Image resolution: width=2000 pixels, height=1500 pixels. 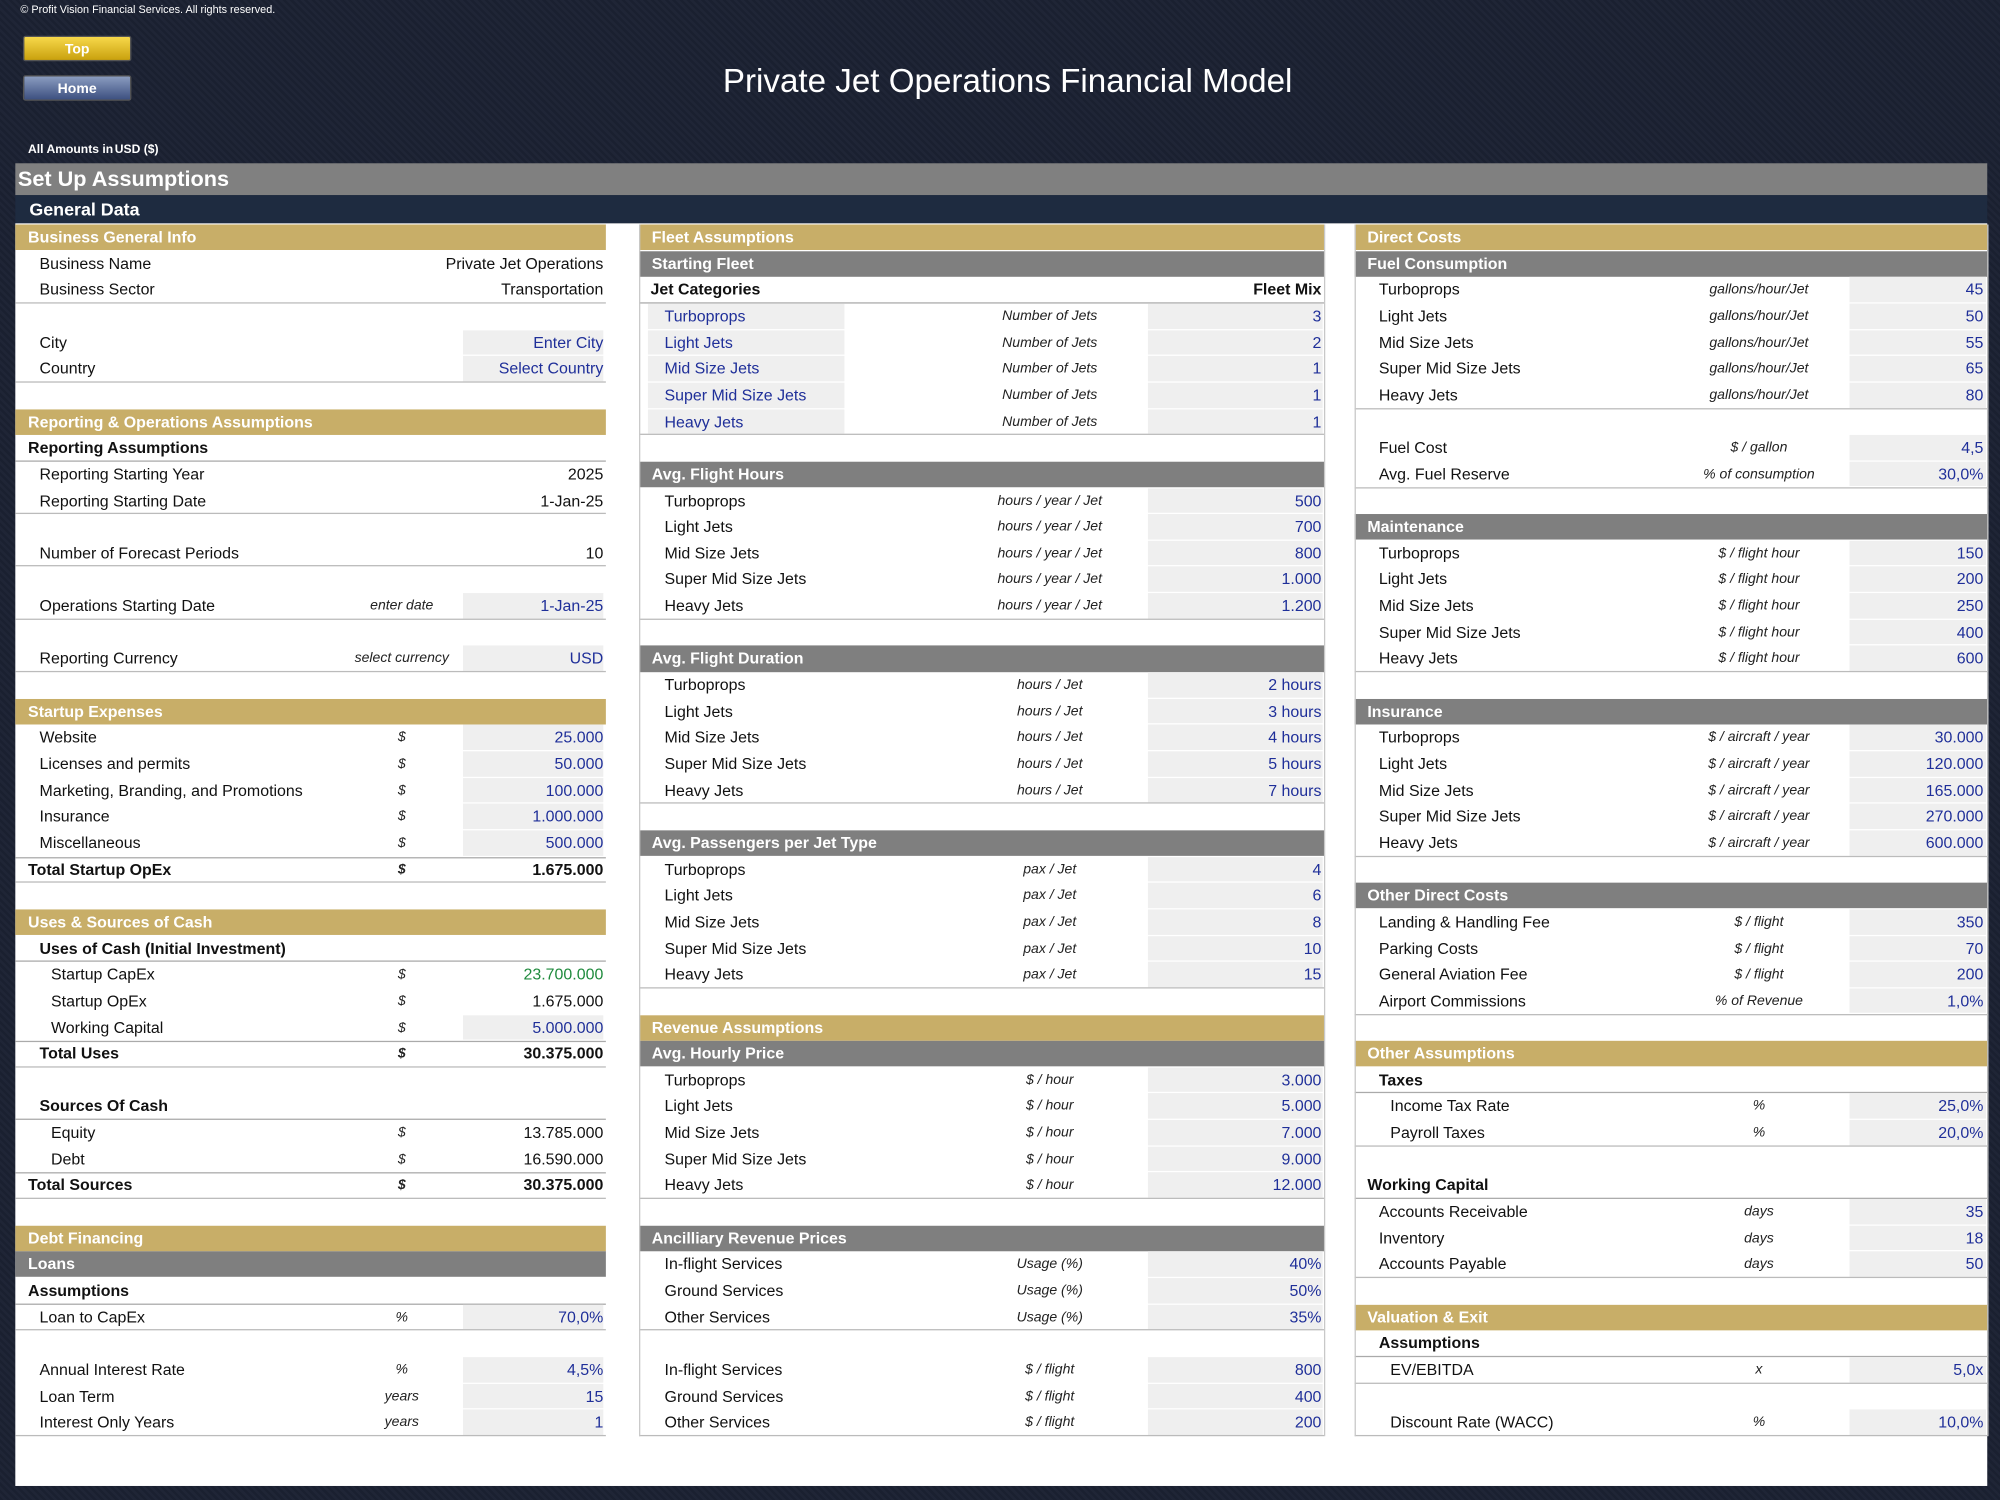 I want to click on row-value: 10, so click(x=1312, y=948).